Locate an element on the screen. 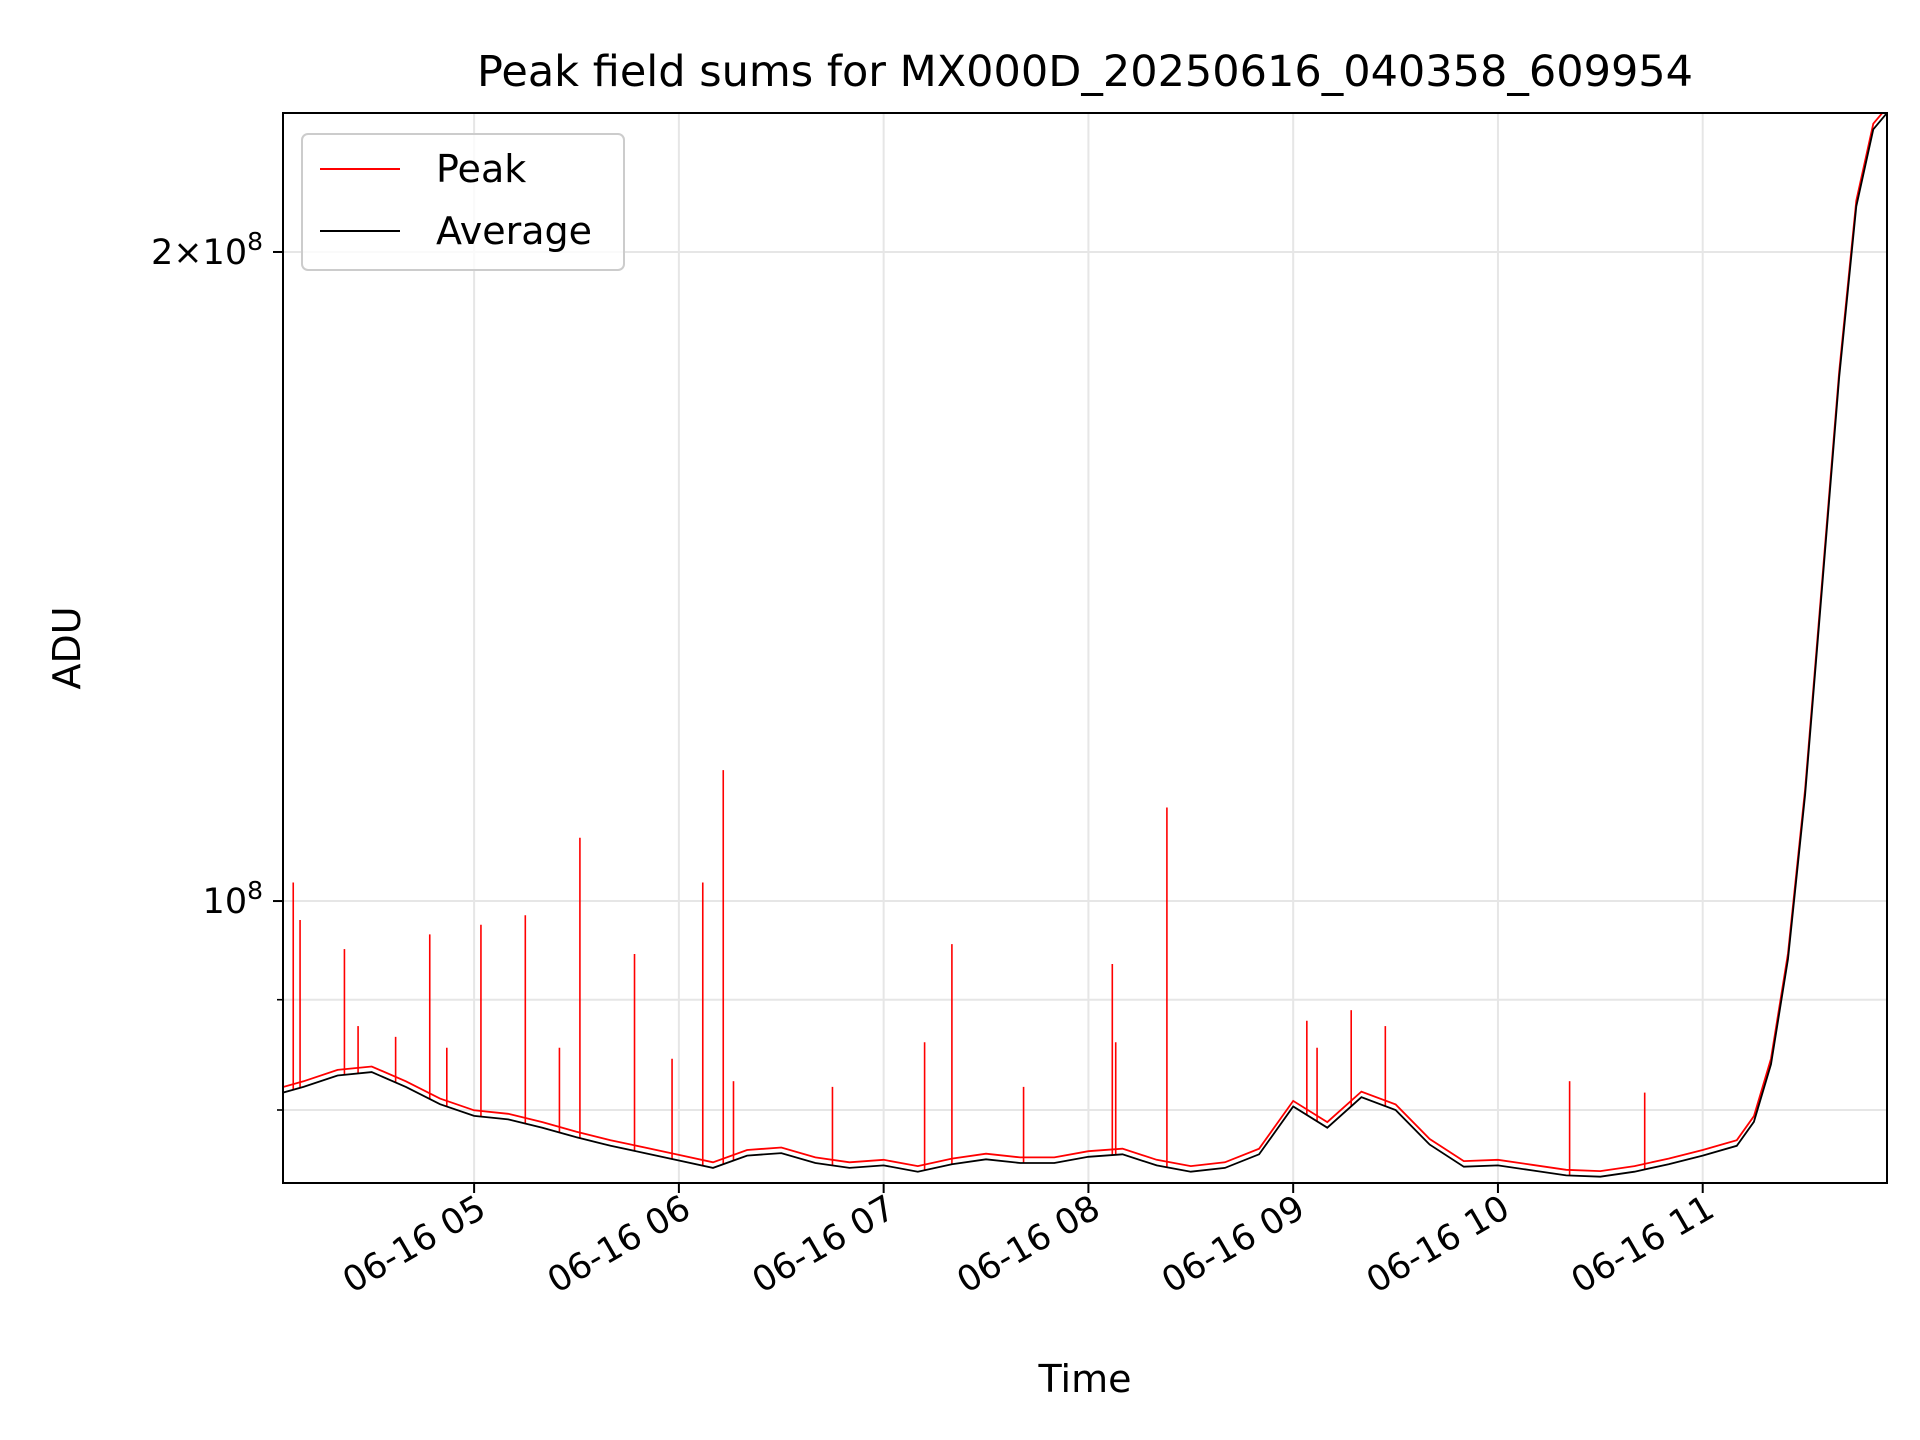  y-tick-label: 108 is located at coordinates (233, 899).